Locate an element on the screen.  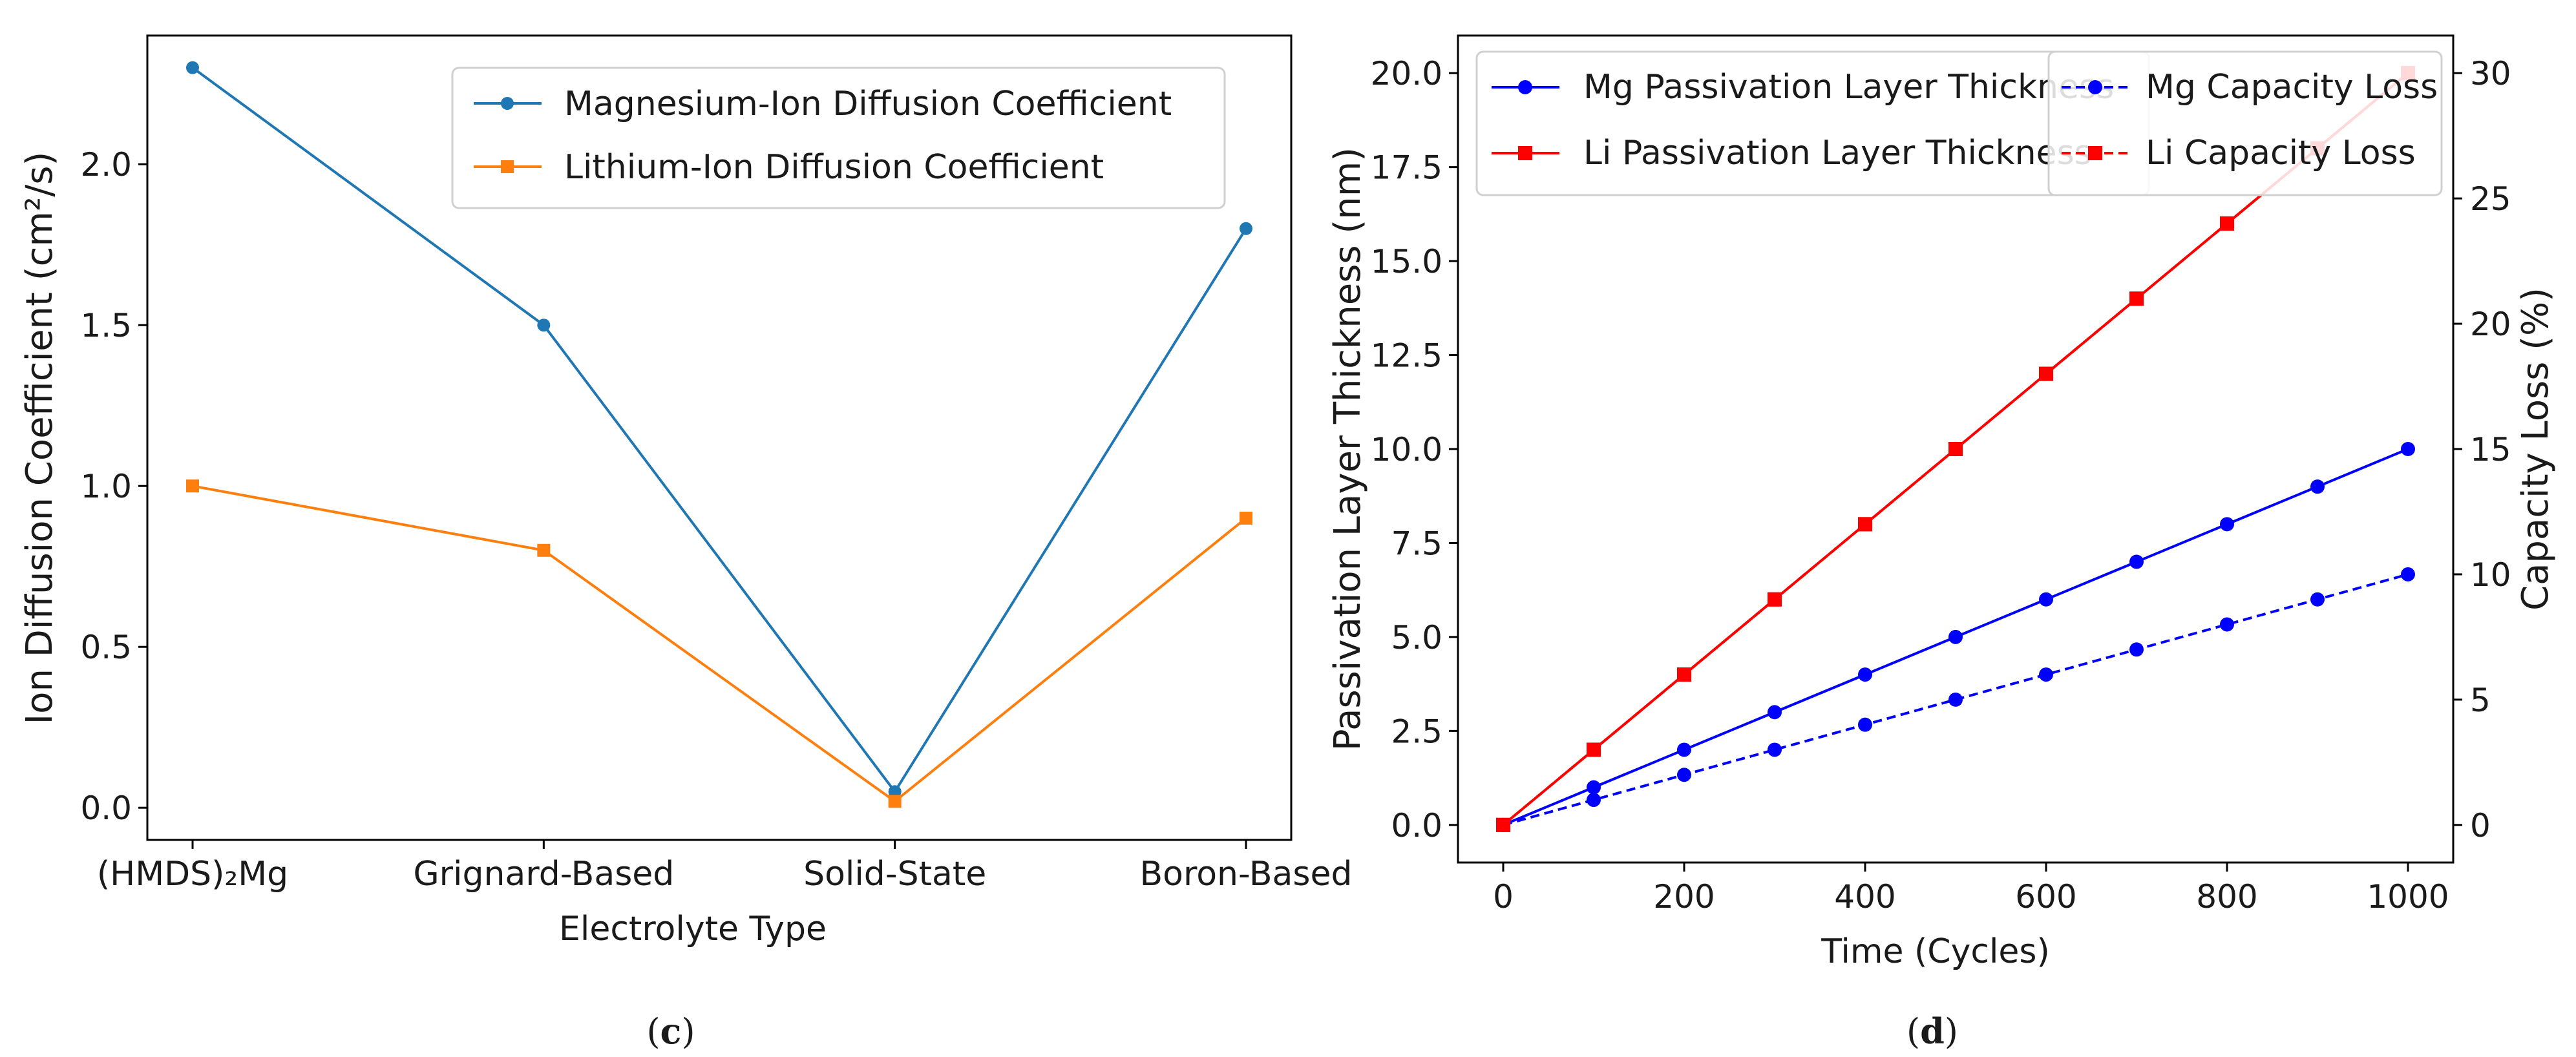
legend-mg-capacity-label: Mg Capacity Loss is located at coordinates (2292, 87).